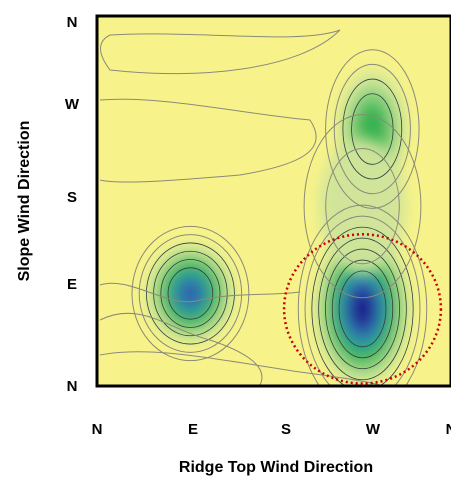  Describe the element at coordinates (286, 429) in the screenshot. I see `x-tick-label: S` at that location.